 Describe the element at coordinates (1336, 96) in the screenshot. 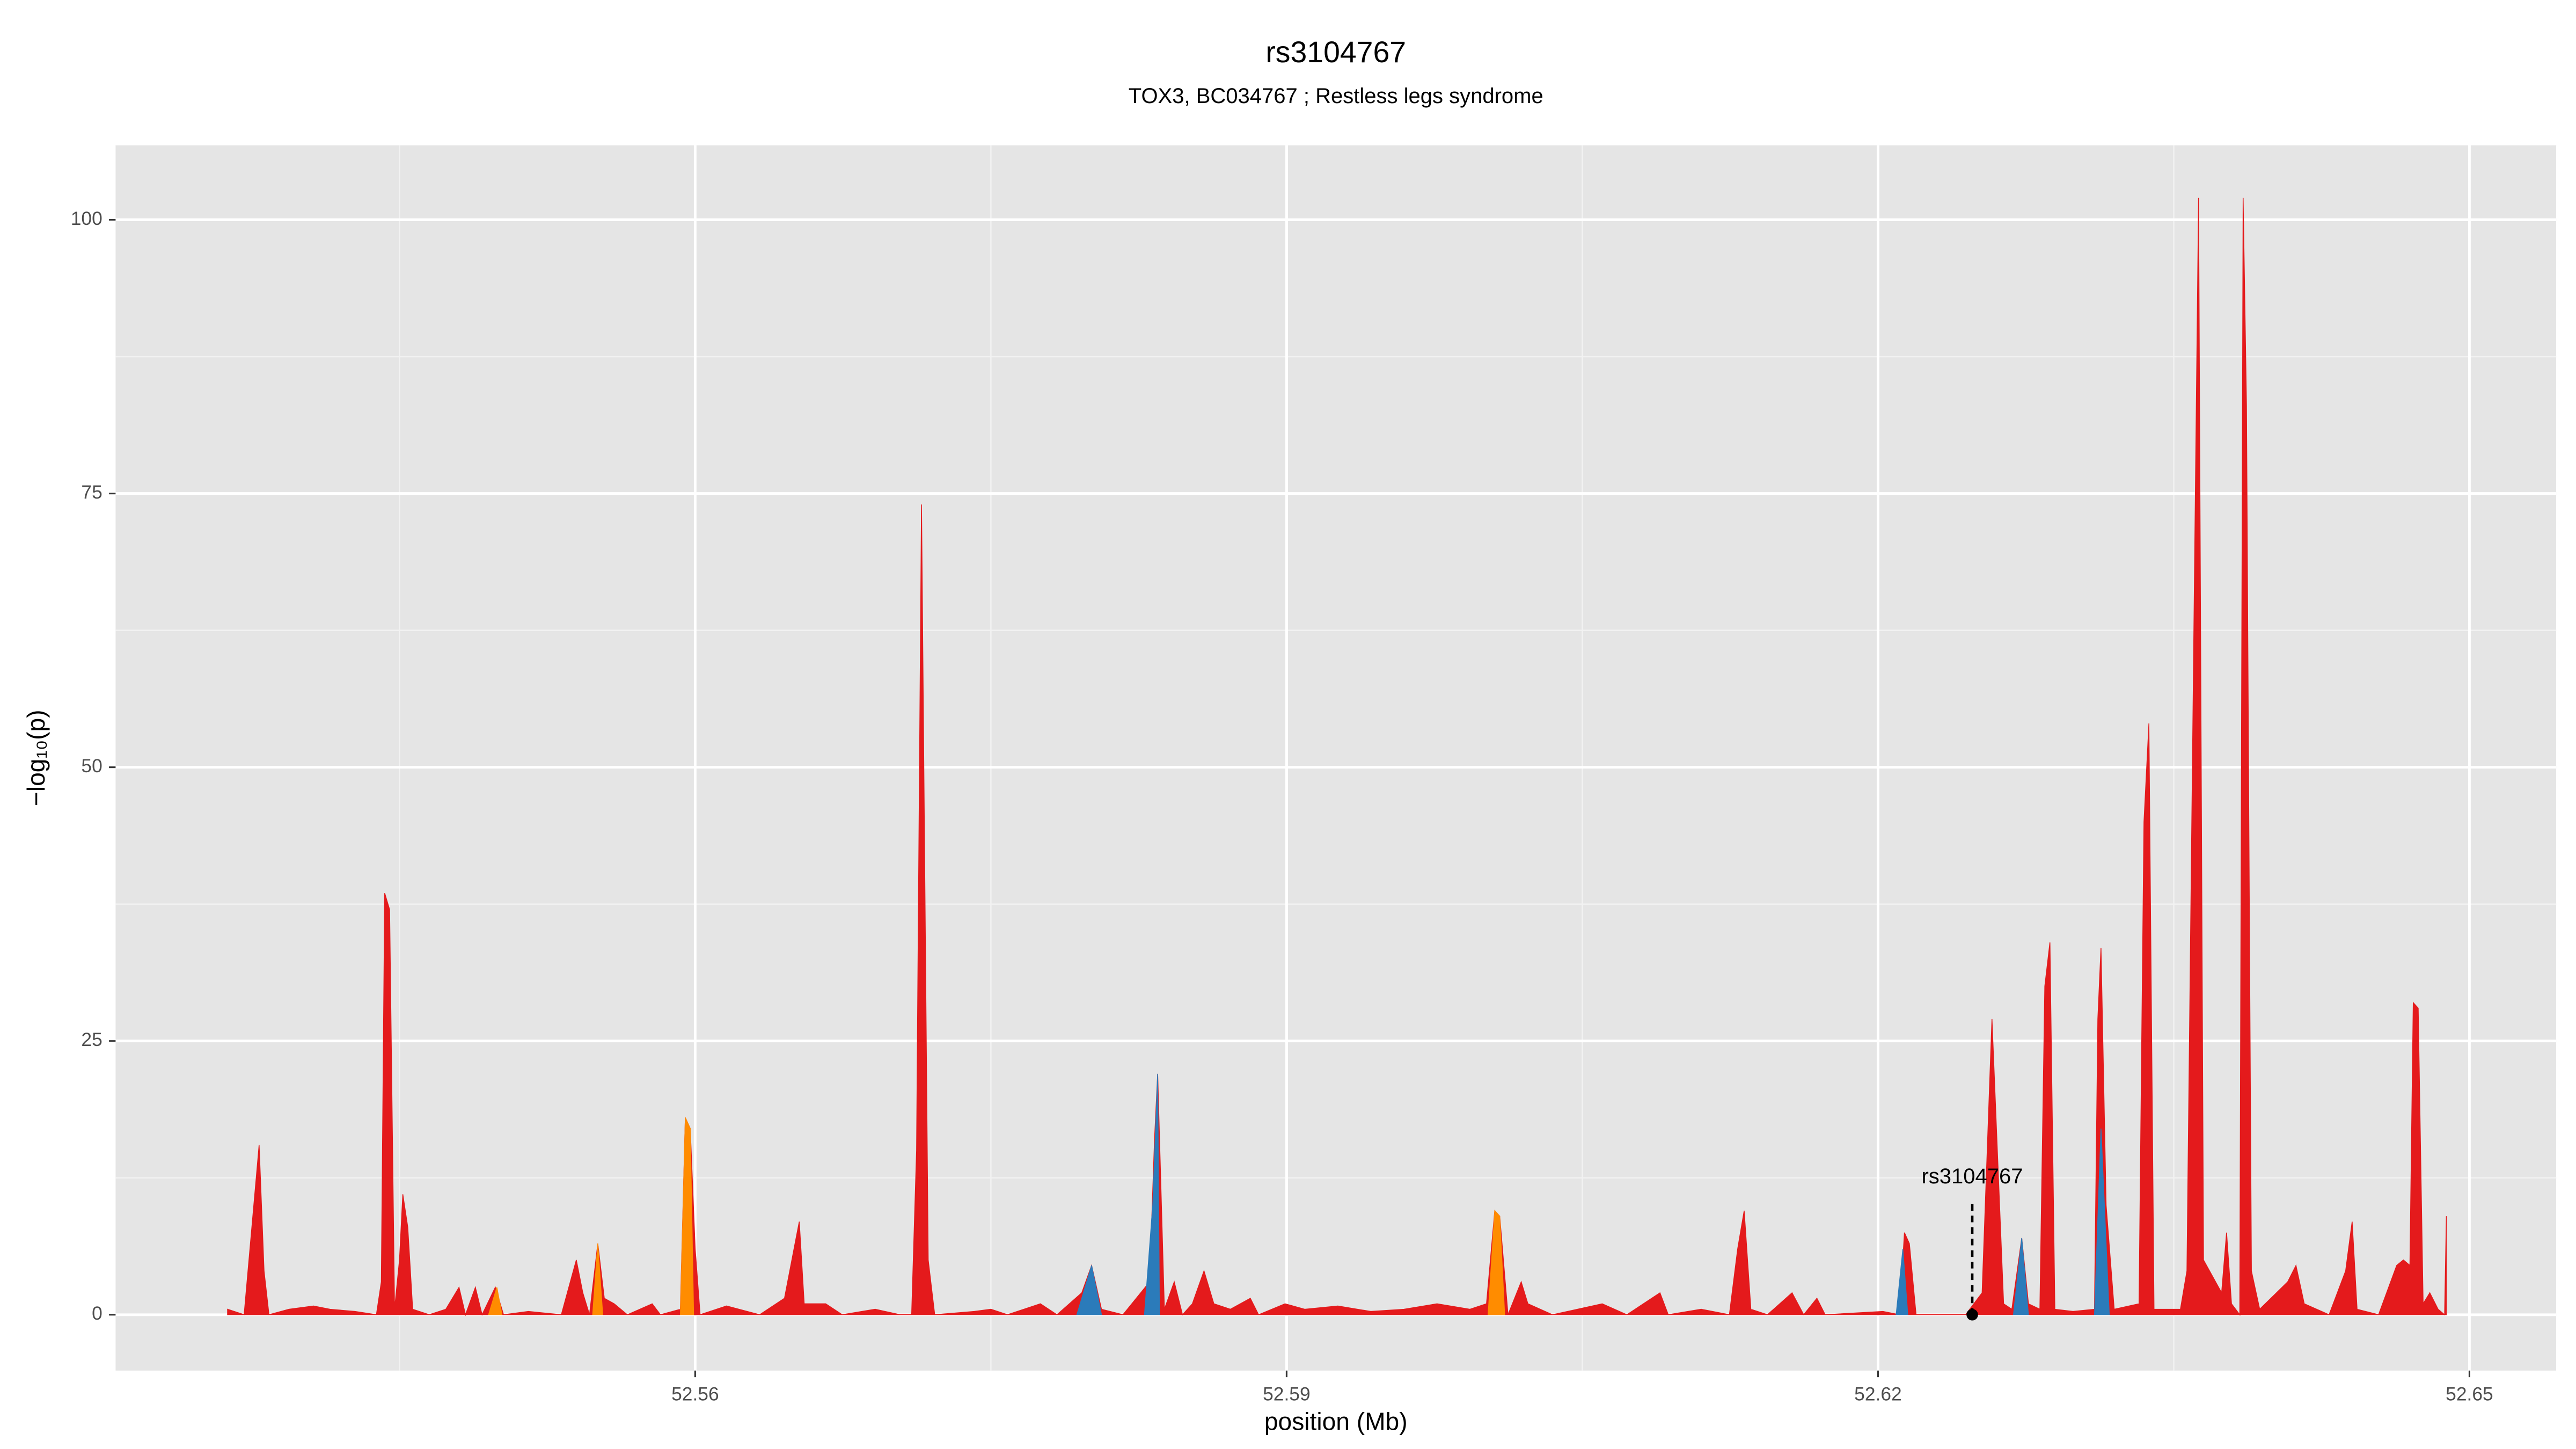

I see `chart-subtitle: TOX3, BC034767 ; Restless legs syndrome` at that location.